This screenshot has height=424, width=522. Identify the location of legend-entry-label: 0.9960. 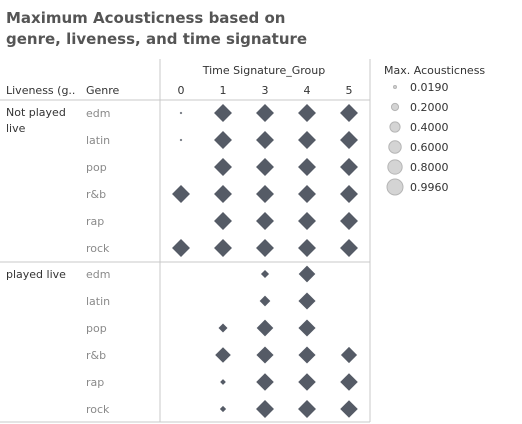
(429, 187).